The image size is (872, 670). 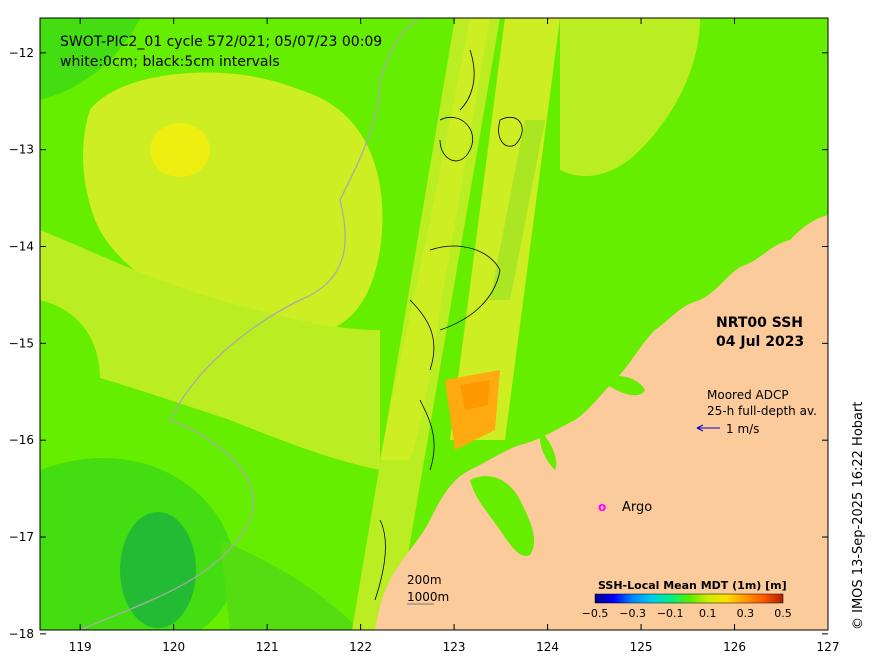 I want to click on argo-label: Argo, so click(x=637, y=507).